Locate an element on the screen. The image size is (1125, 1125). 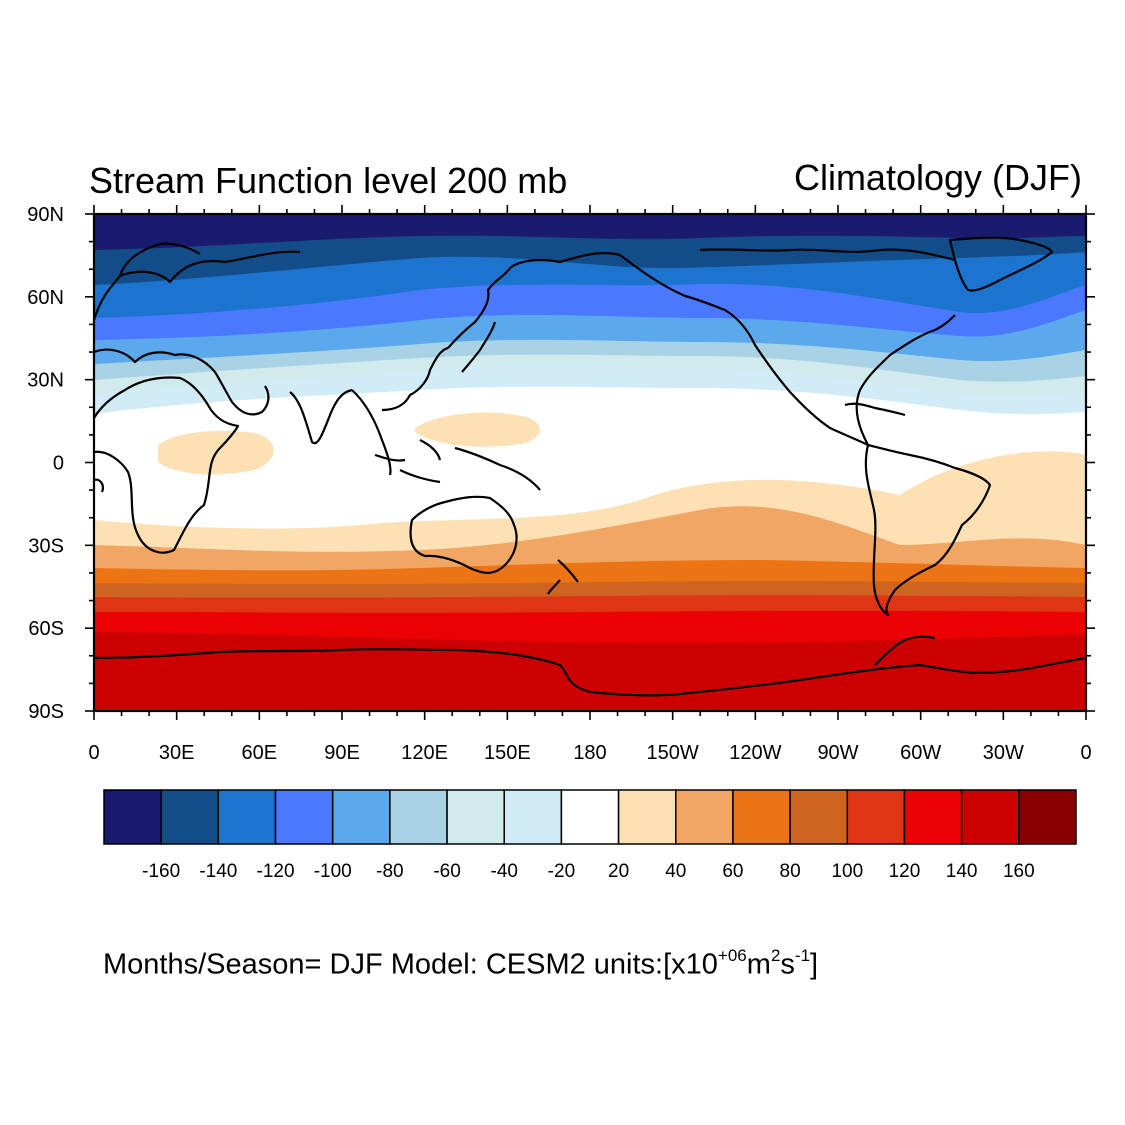
colorbar-label: -120 is located at coordinates (276, 871).